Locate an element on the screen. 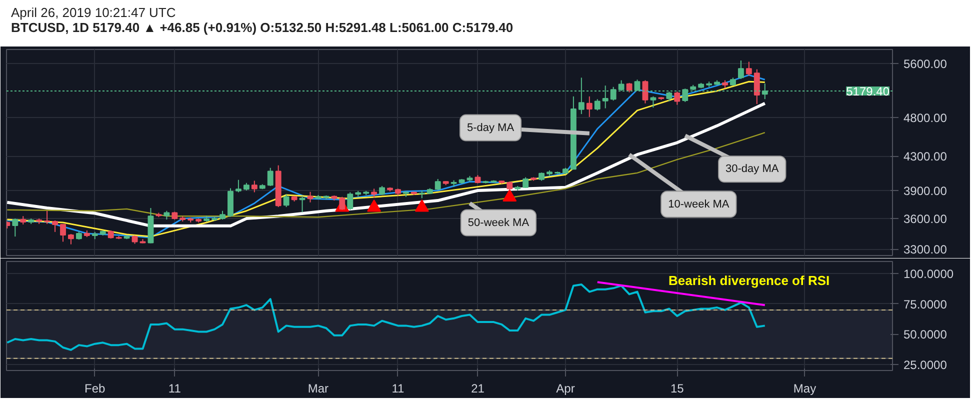 The width and height of the screenshot is (975, 417). y-tick-label: 75.0000 is located at coordinates (926, 304).